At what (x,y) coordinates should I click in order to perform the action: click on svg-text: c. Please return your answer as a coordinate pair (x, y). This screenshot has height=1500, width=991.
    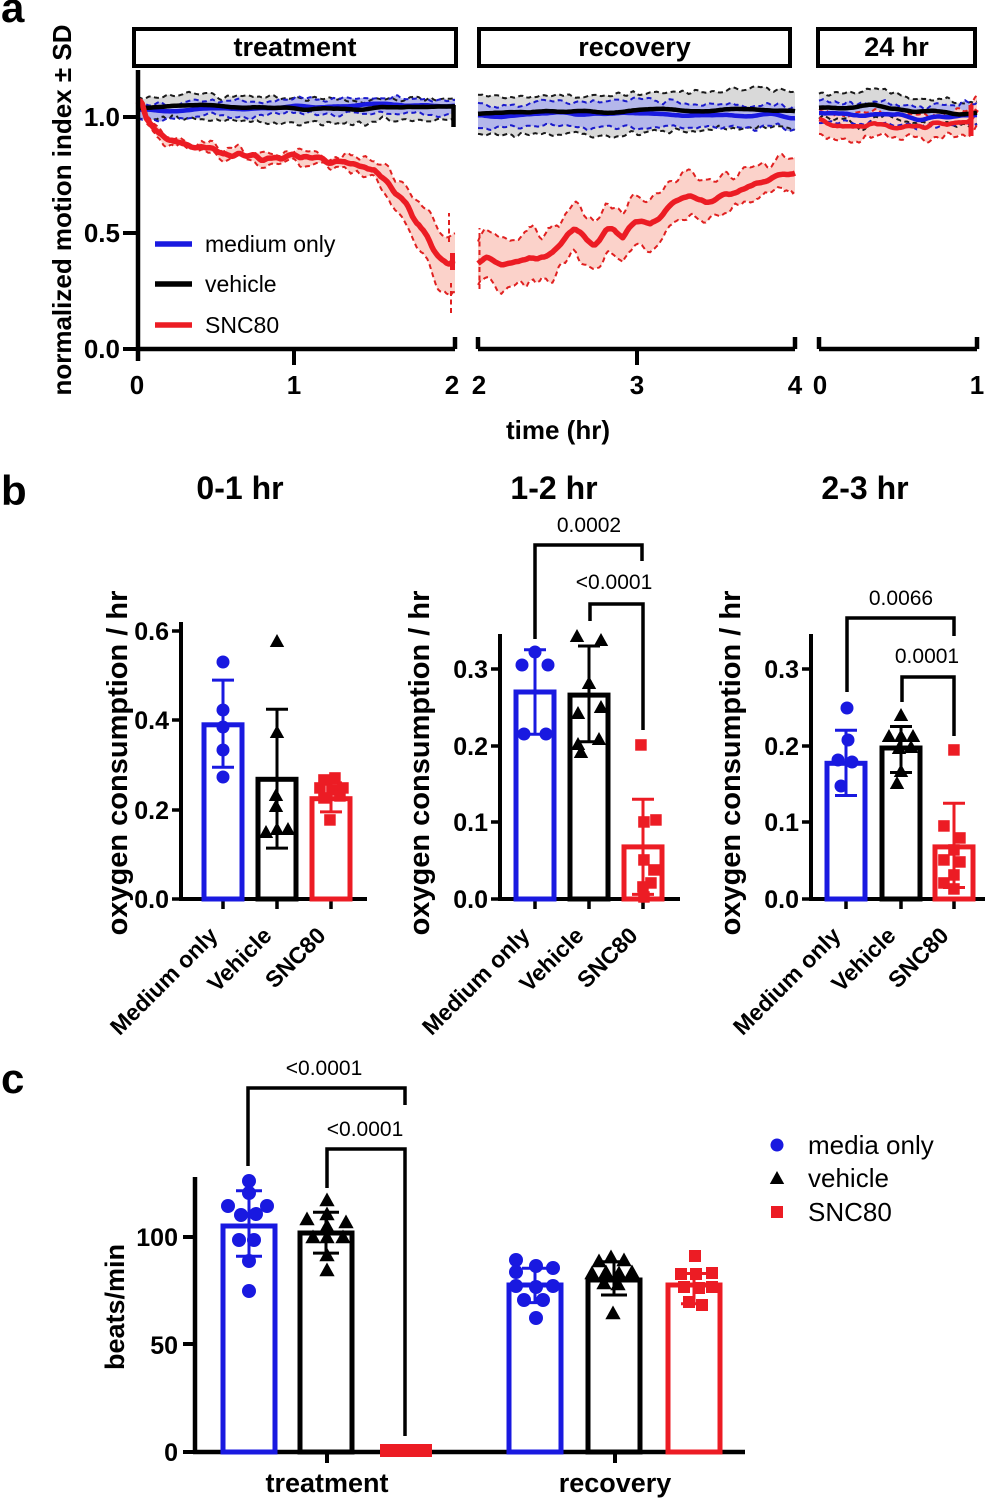
    Looking at the image, I should click on (12, 1078).